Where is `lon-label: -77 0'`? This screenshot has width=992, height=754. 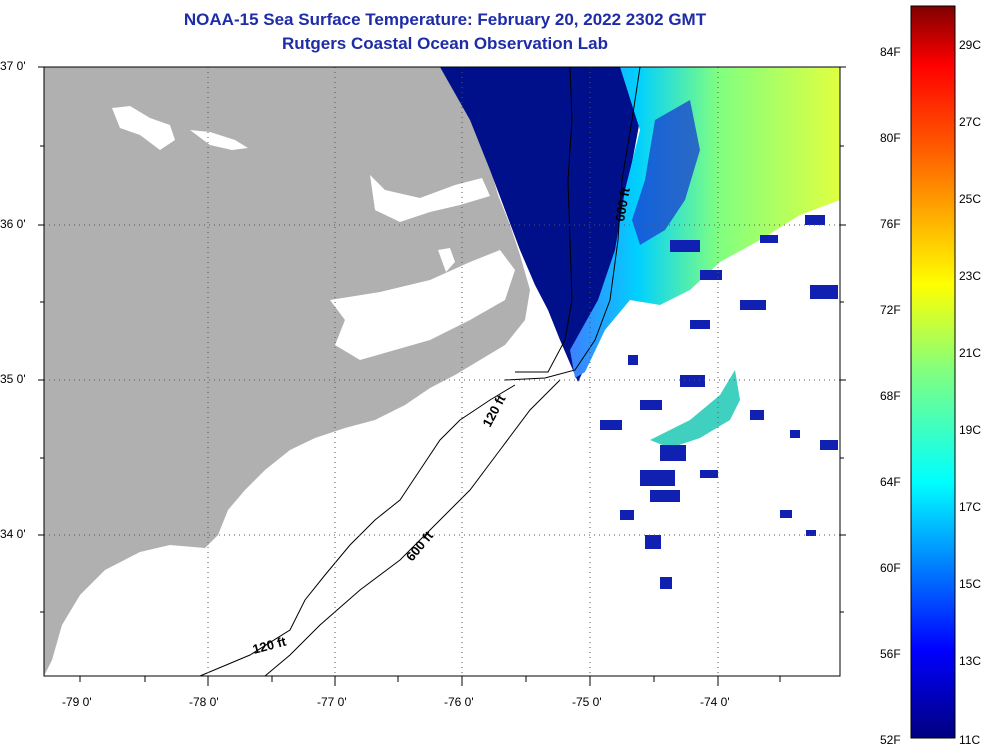
lon-label: -77 0' is located at coordinates (332, 702).